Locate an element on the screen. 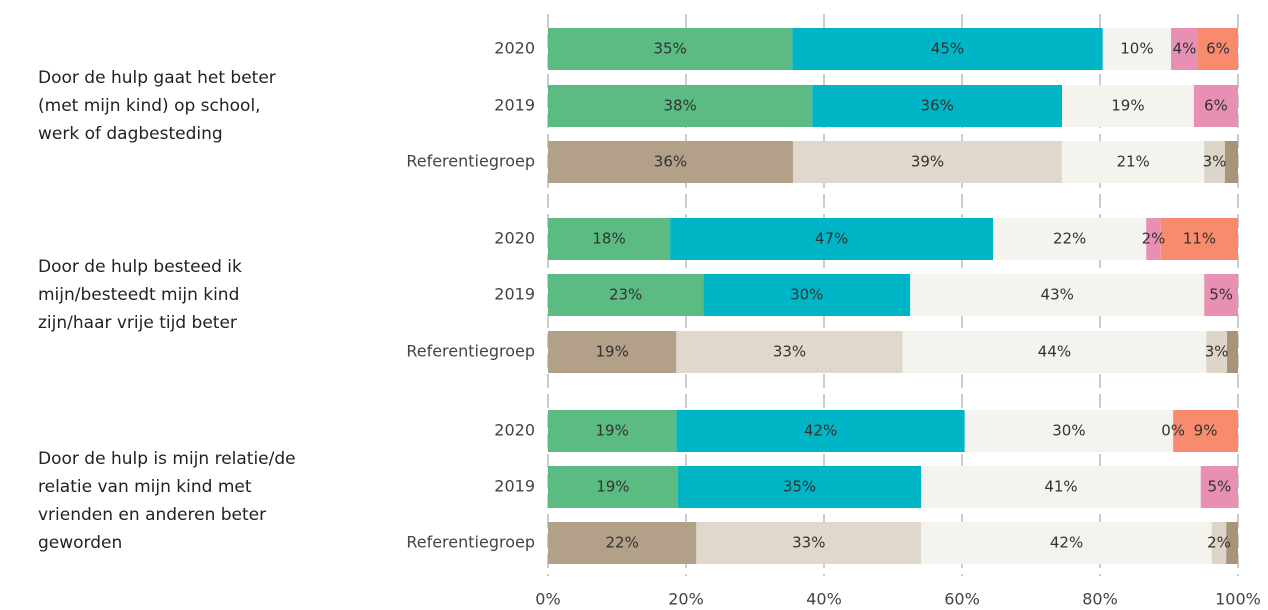 The image size is (1268, 610). value-label: 45% is located at coordinates (947, 49).